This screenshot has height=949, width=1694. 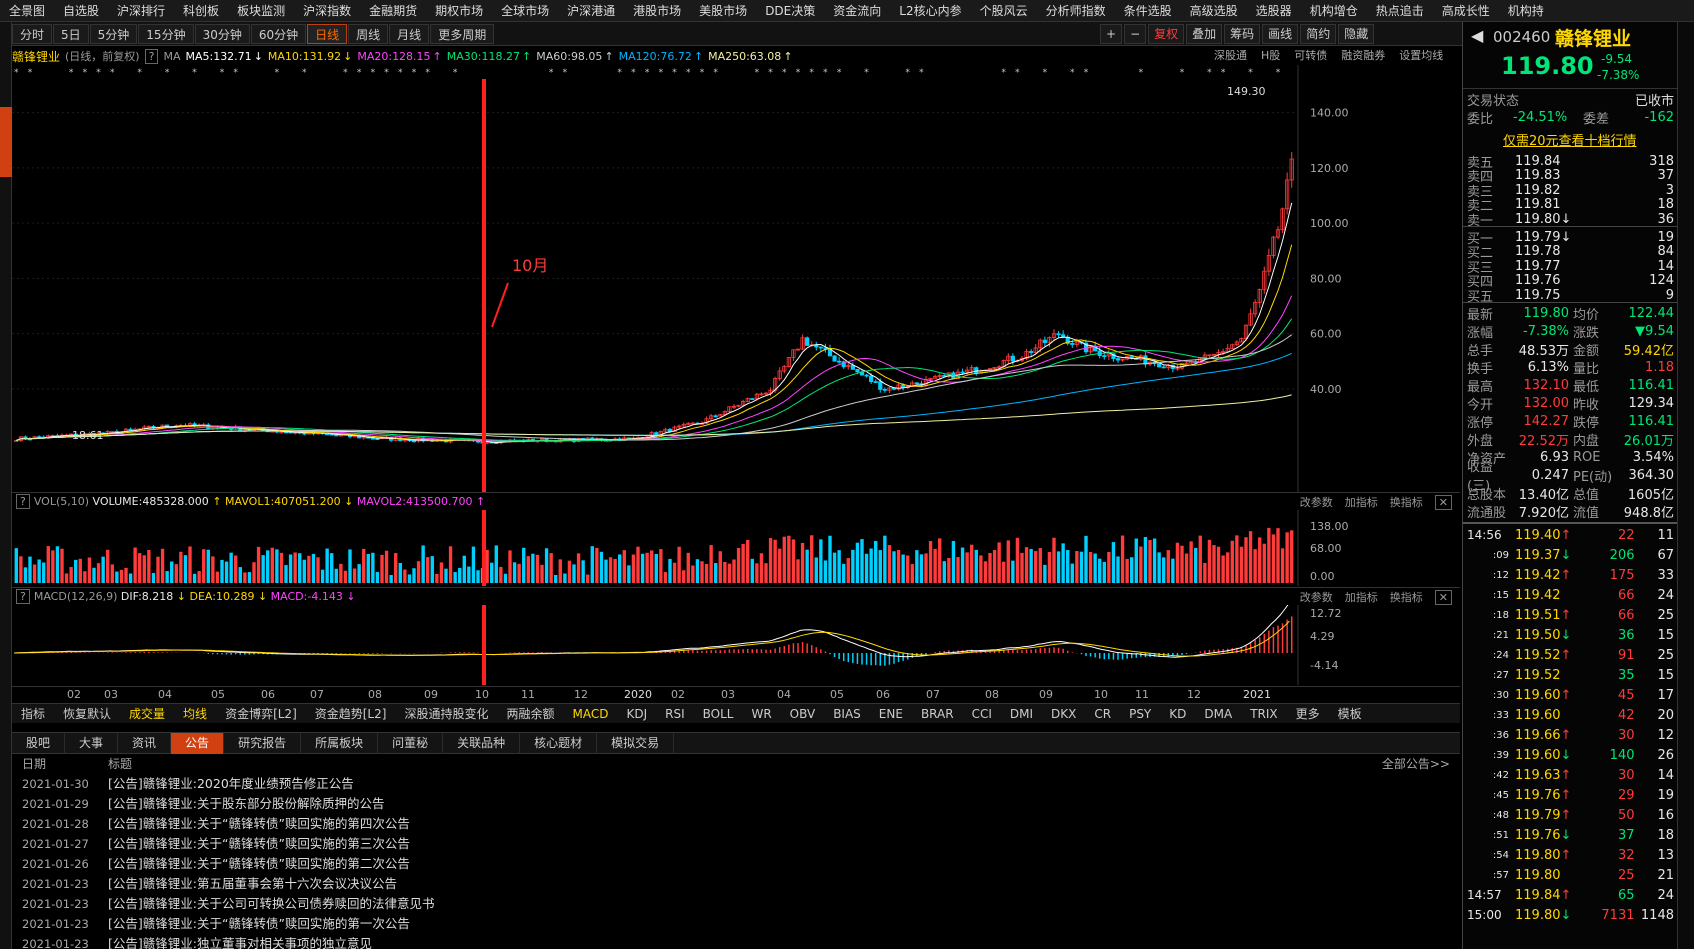 What do you see at coordinates (327, 10) in the screenshot?
I see `top-menu-item: 沪深指数` at bounding box center [327, 10].